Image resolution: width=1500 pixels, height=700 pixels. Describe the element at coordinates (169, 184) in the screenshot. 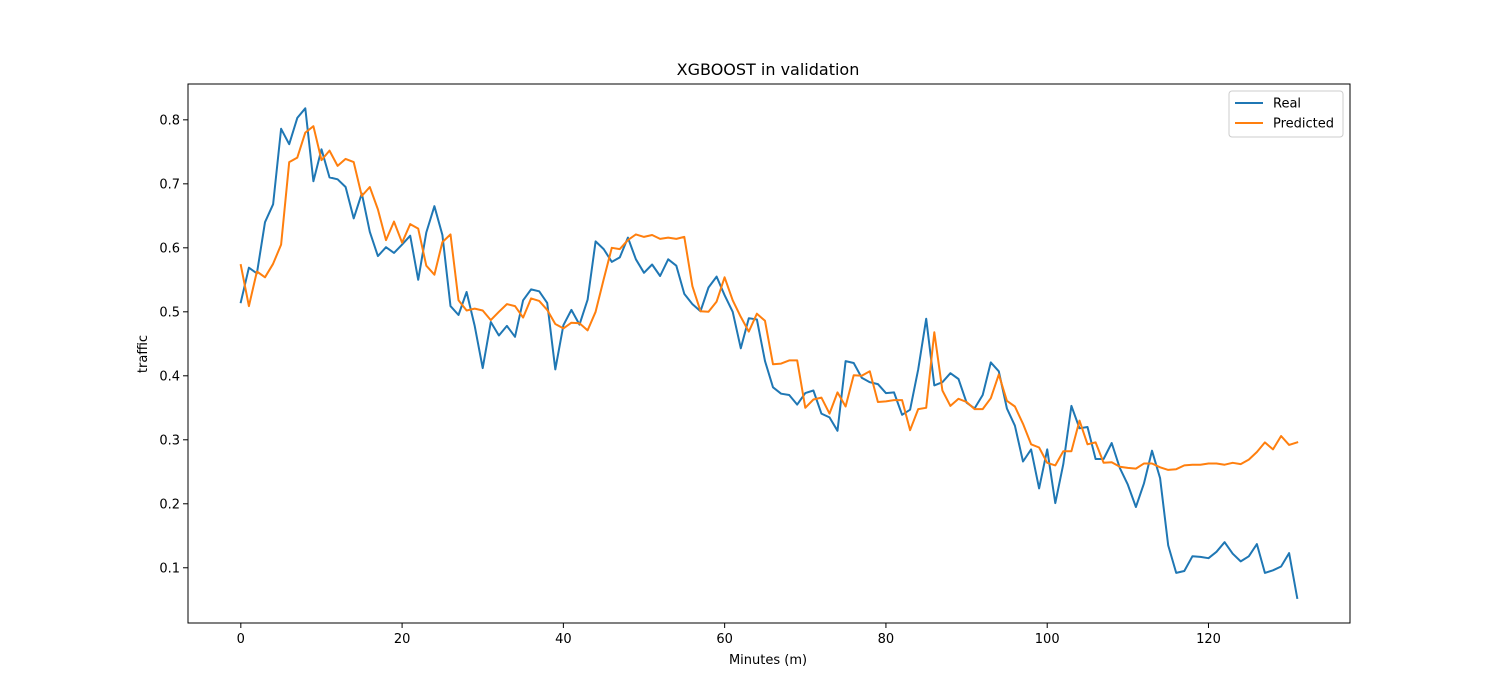

I see `y-tick-label: 0.7` at that location.